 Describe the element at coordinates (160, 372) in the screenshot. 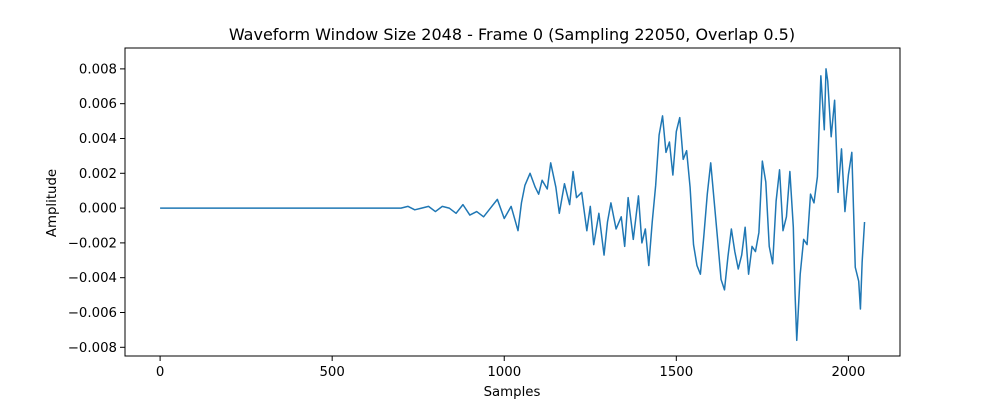

I see `x-tick-label: 0` at that location.